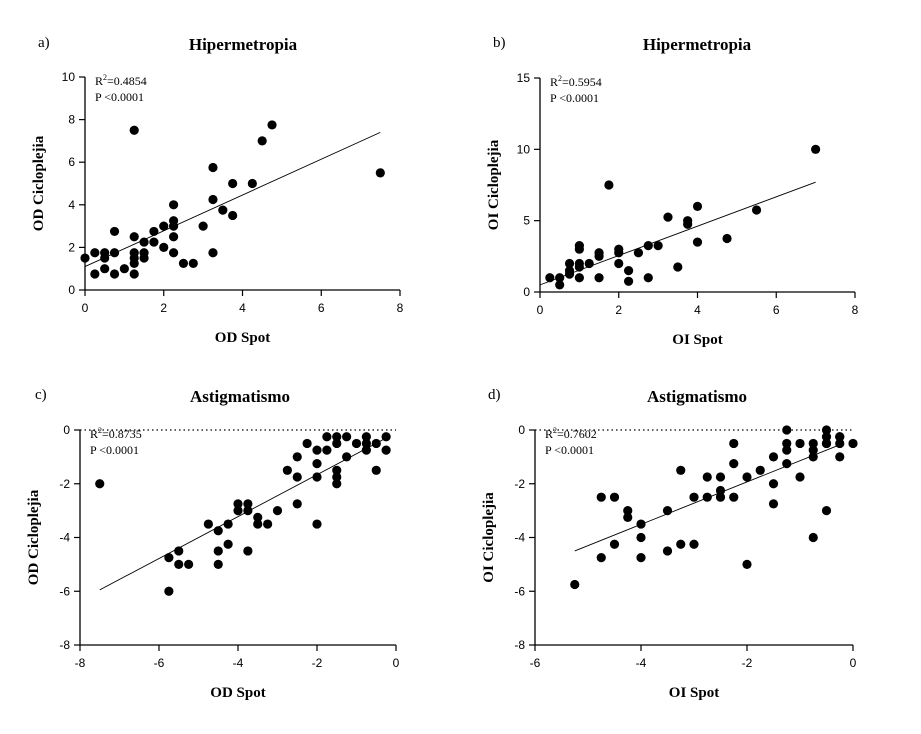 This screenshot has height=734, width=921. Describe the element at coordinates (64, 645) in the screenshot. I see `y-tick-label: -8` at that location.